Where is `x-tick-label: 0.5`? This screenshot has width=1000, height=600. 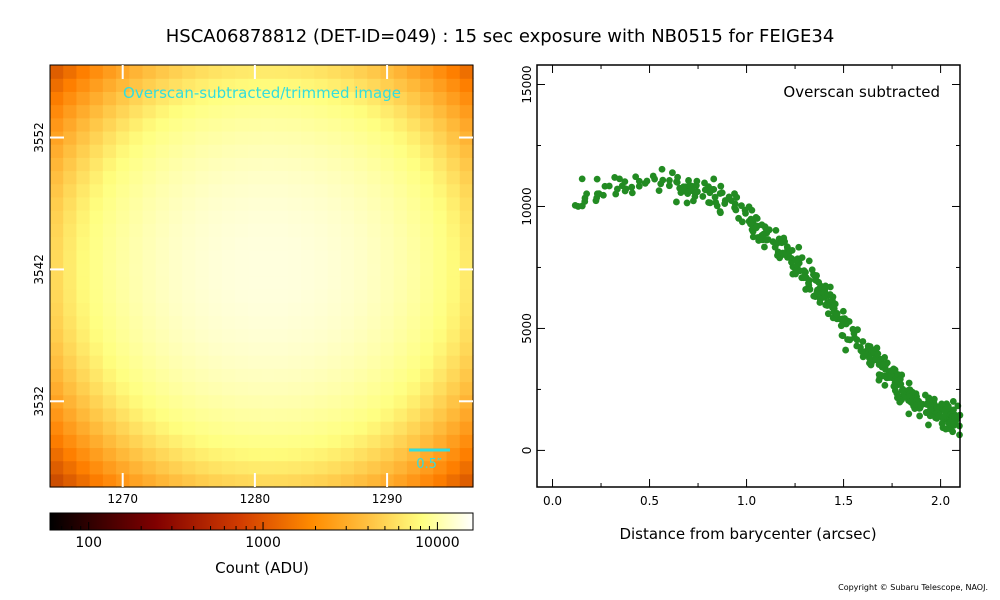
x-tick-label: 0.5 is located at coordinates (649, 501).